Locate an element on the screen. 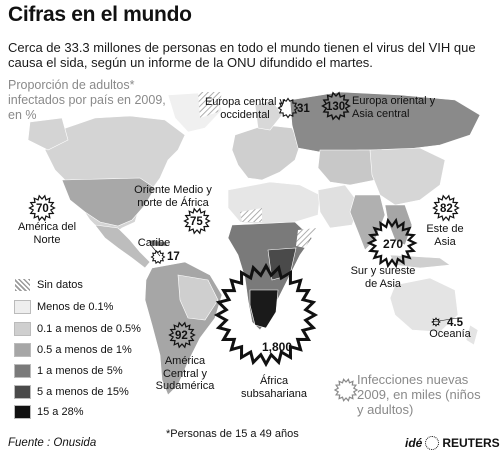  region-value-subsaharan-africa: 1,800 is located at coordinates (277, 347).